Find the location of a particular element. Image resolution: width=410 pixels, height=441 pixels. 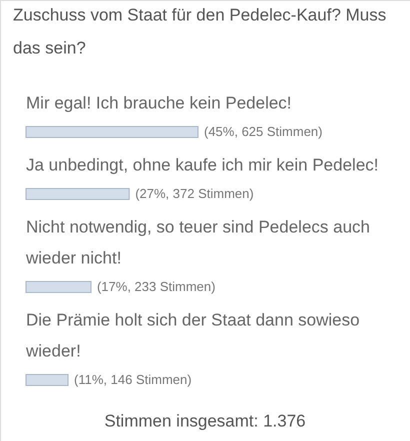

data-label: (45%, 625 Stimmen) is located at coordinates (263, 131).